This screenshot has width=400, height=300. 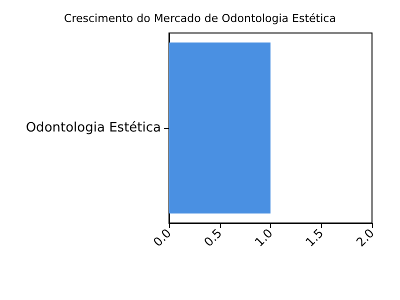 I want to click on x-tick-label: 2.0, so click(x=365, y=238).